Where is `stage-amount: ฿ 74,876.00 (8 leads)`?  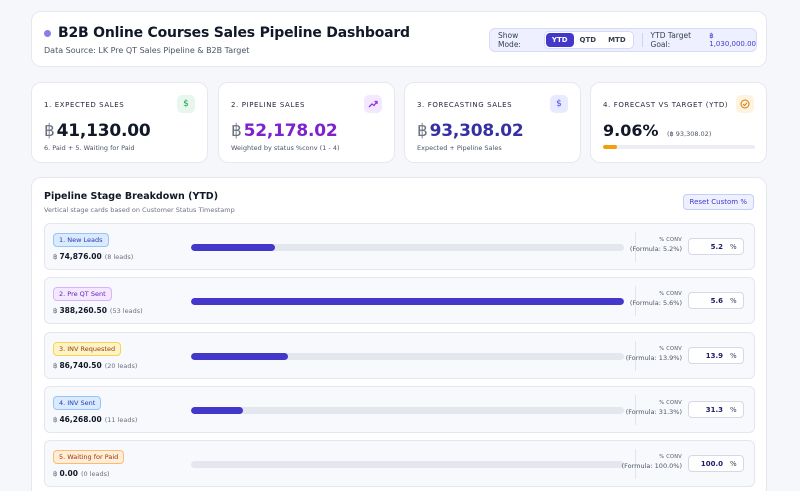
stage-amount: ฿ 74,876.00 (8 leads) is located at coordinates (93, 256).